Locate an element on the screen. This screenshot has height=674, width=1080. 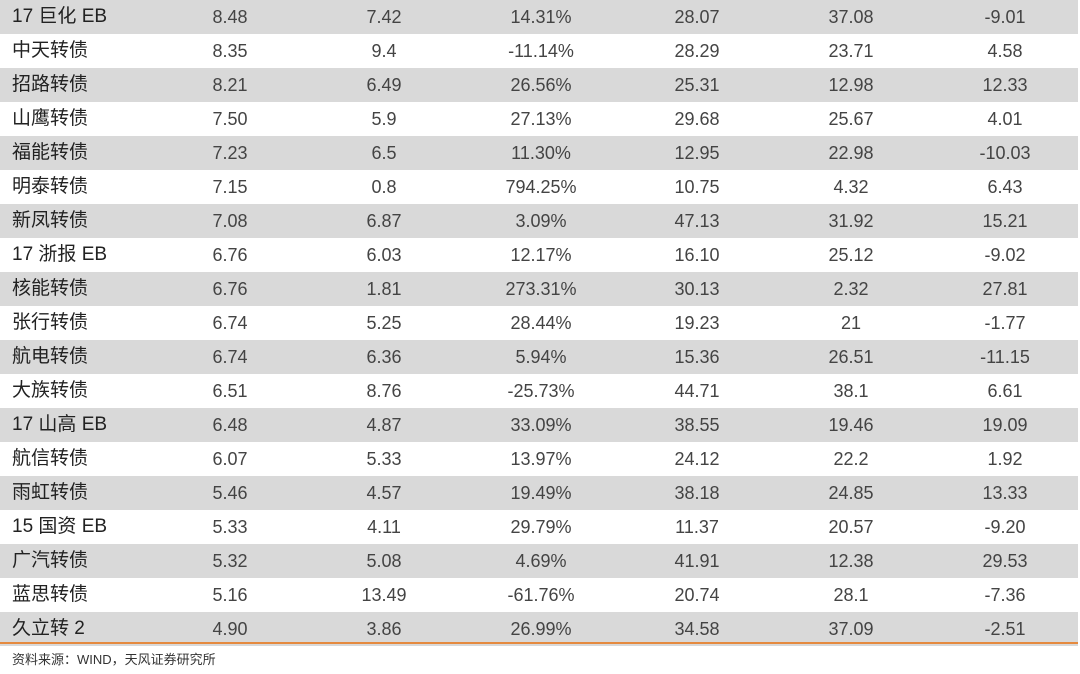
bond-name-cell: 招路转债 is located at coordinates (75, 85).